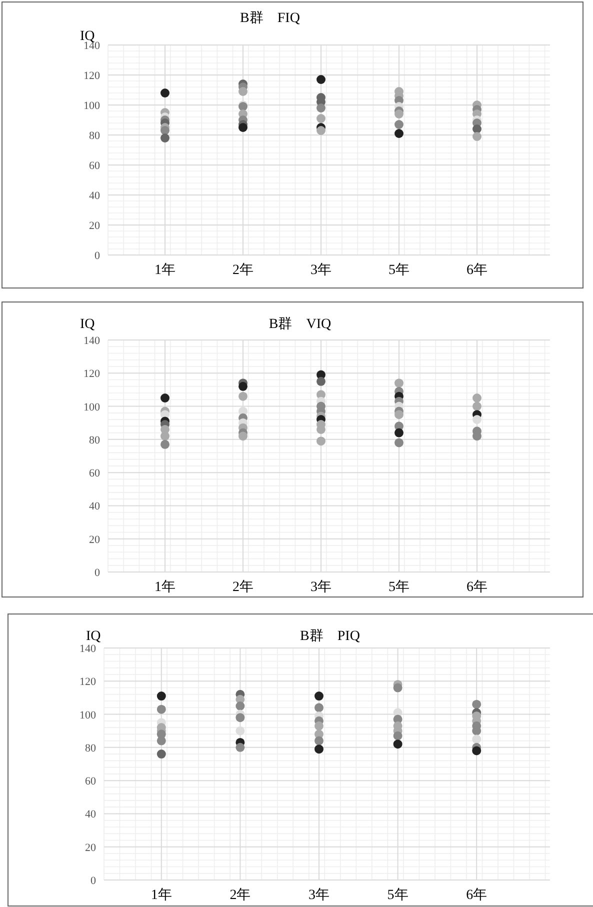  What do you see at coordinates (270, 18) in the screenshot?
I see `chart-title: B群 FIQ` at bounding box center [270, 18].